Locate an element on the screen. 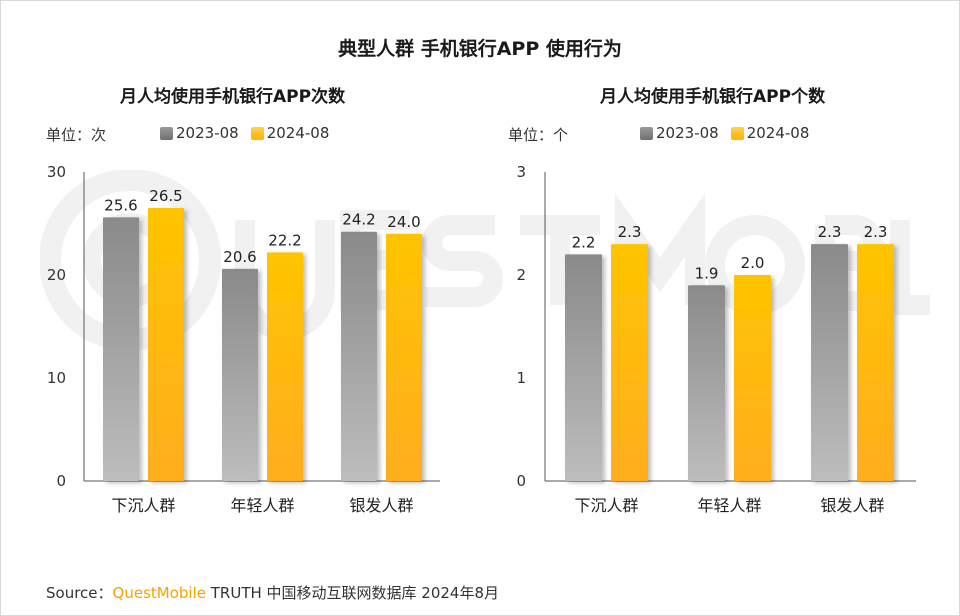 This screenshot has width=960, height=616. left-unit-label: 单位：次 is located at coordinates (76, 135).